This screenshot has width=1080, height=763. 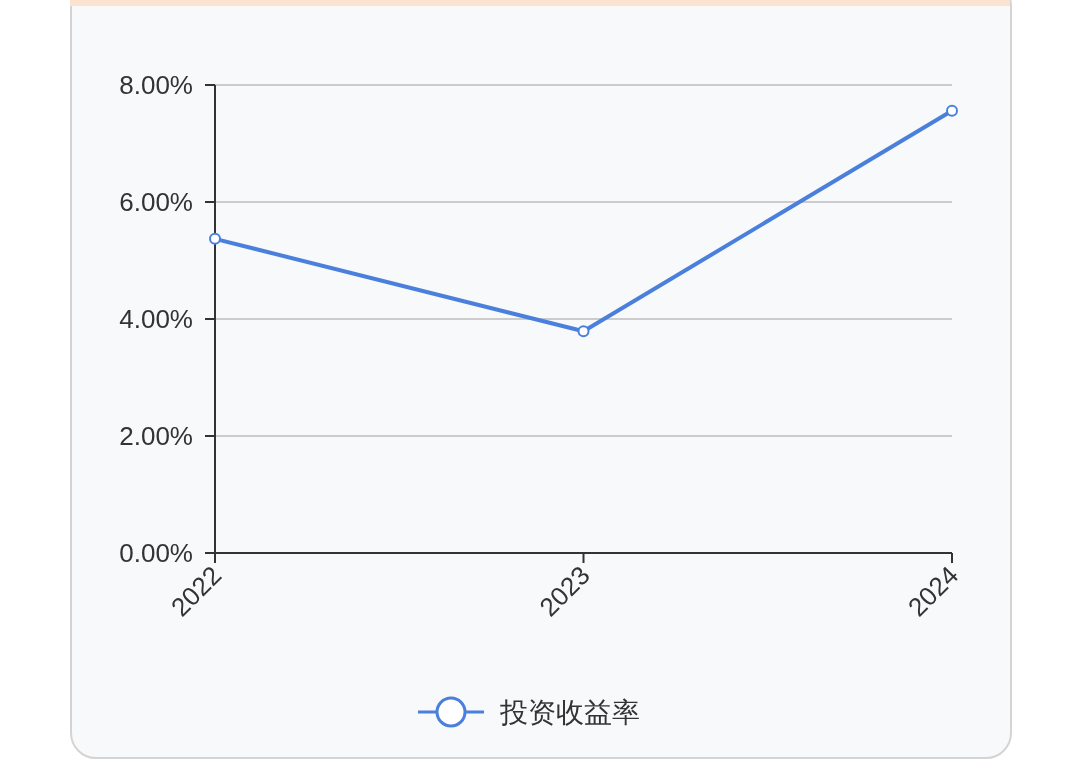 What do you see at coordinates (156, 85) in the screenshot?
I see `y-tick-label: 8.00%` at bounding box center [156, 85].